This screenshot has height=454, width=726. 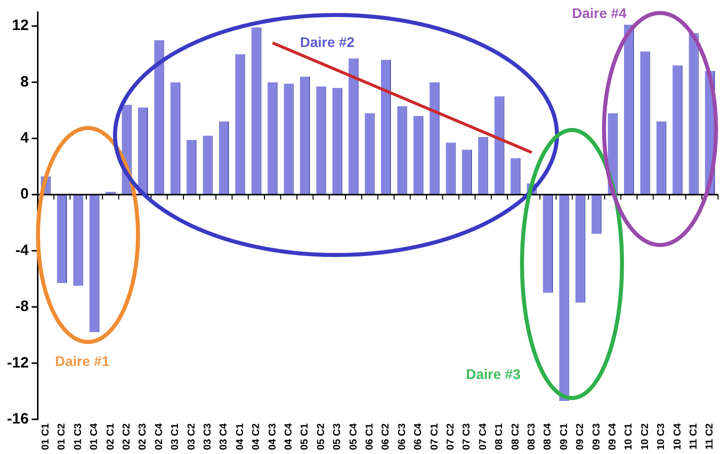 What do you see at coordinates (613, 436) in the screenshot?
I see `x-tick-label: 09 C4` at bounding box center [613, 436].